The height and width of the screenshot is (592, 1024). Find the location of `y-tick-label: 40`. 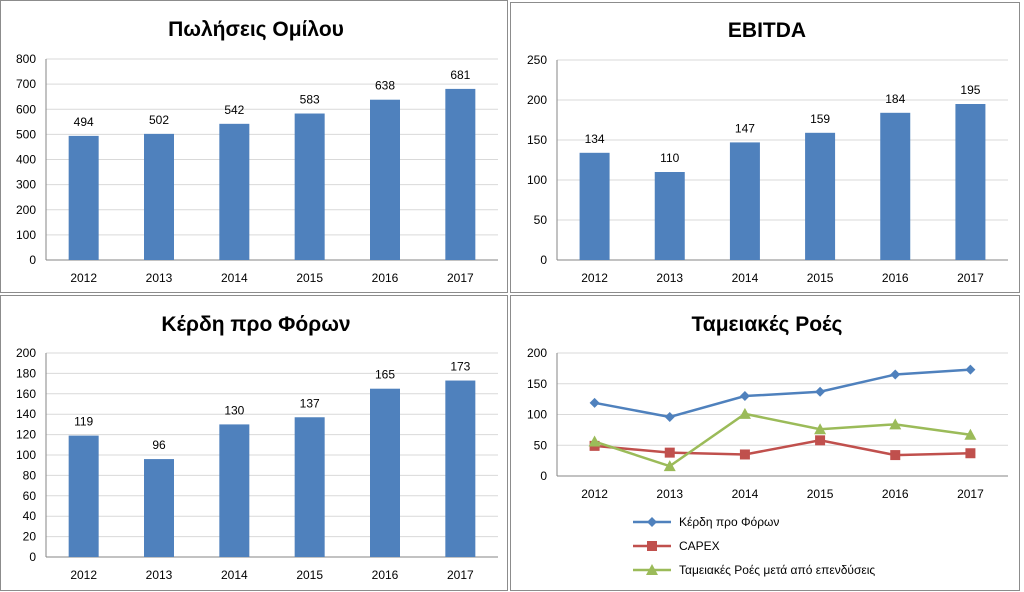

y-tick-label: 40 is located at coordinates (30, 516).